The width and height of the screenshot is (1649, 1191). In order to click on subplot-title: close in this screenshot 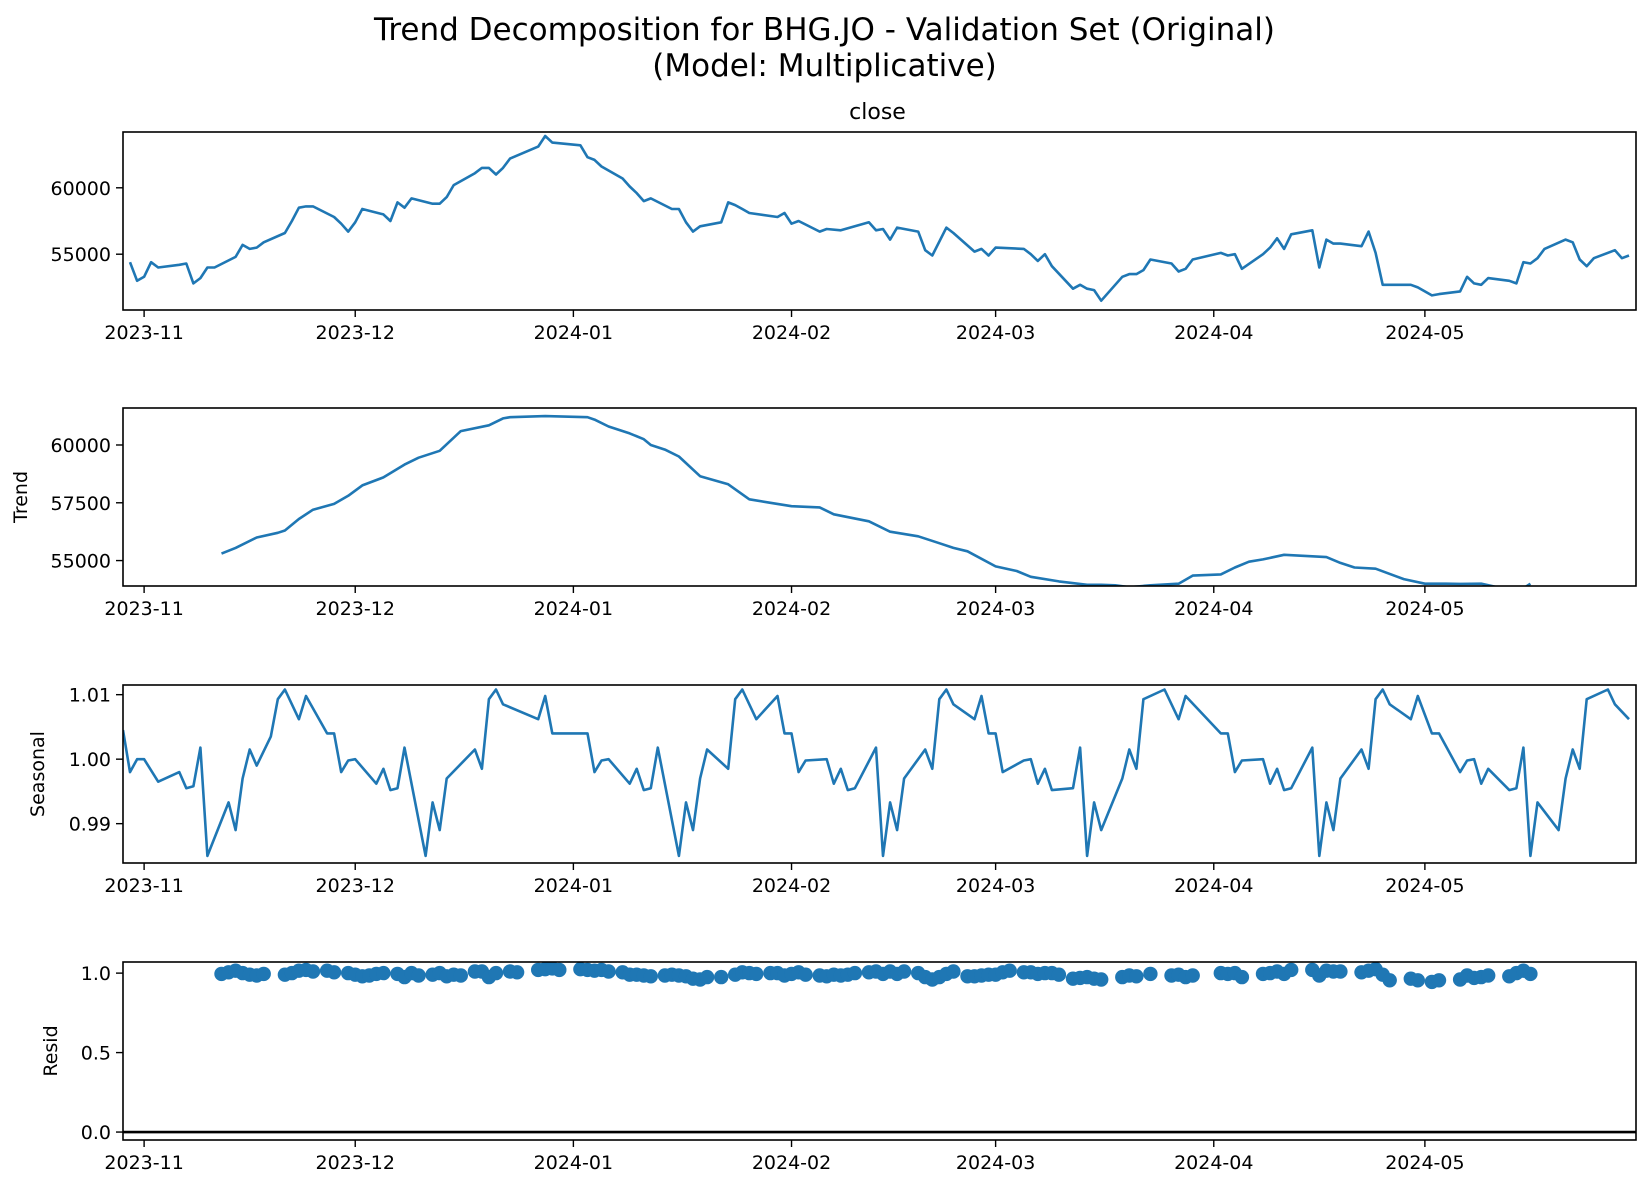, I will do `click(877, 112)`.